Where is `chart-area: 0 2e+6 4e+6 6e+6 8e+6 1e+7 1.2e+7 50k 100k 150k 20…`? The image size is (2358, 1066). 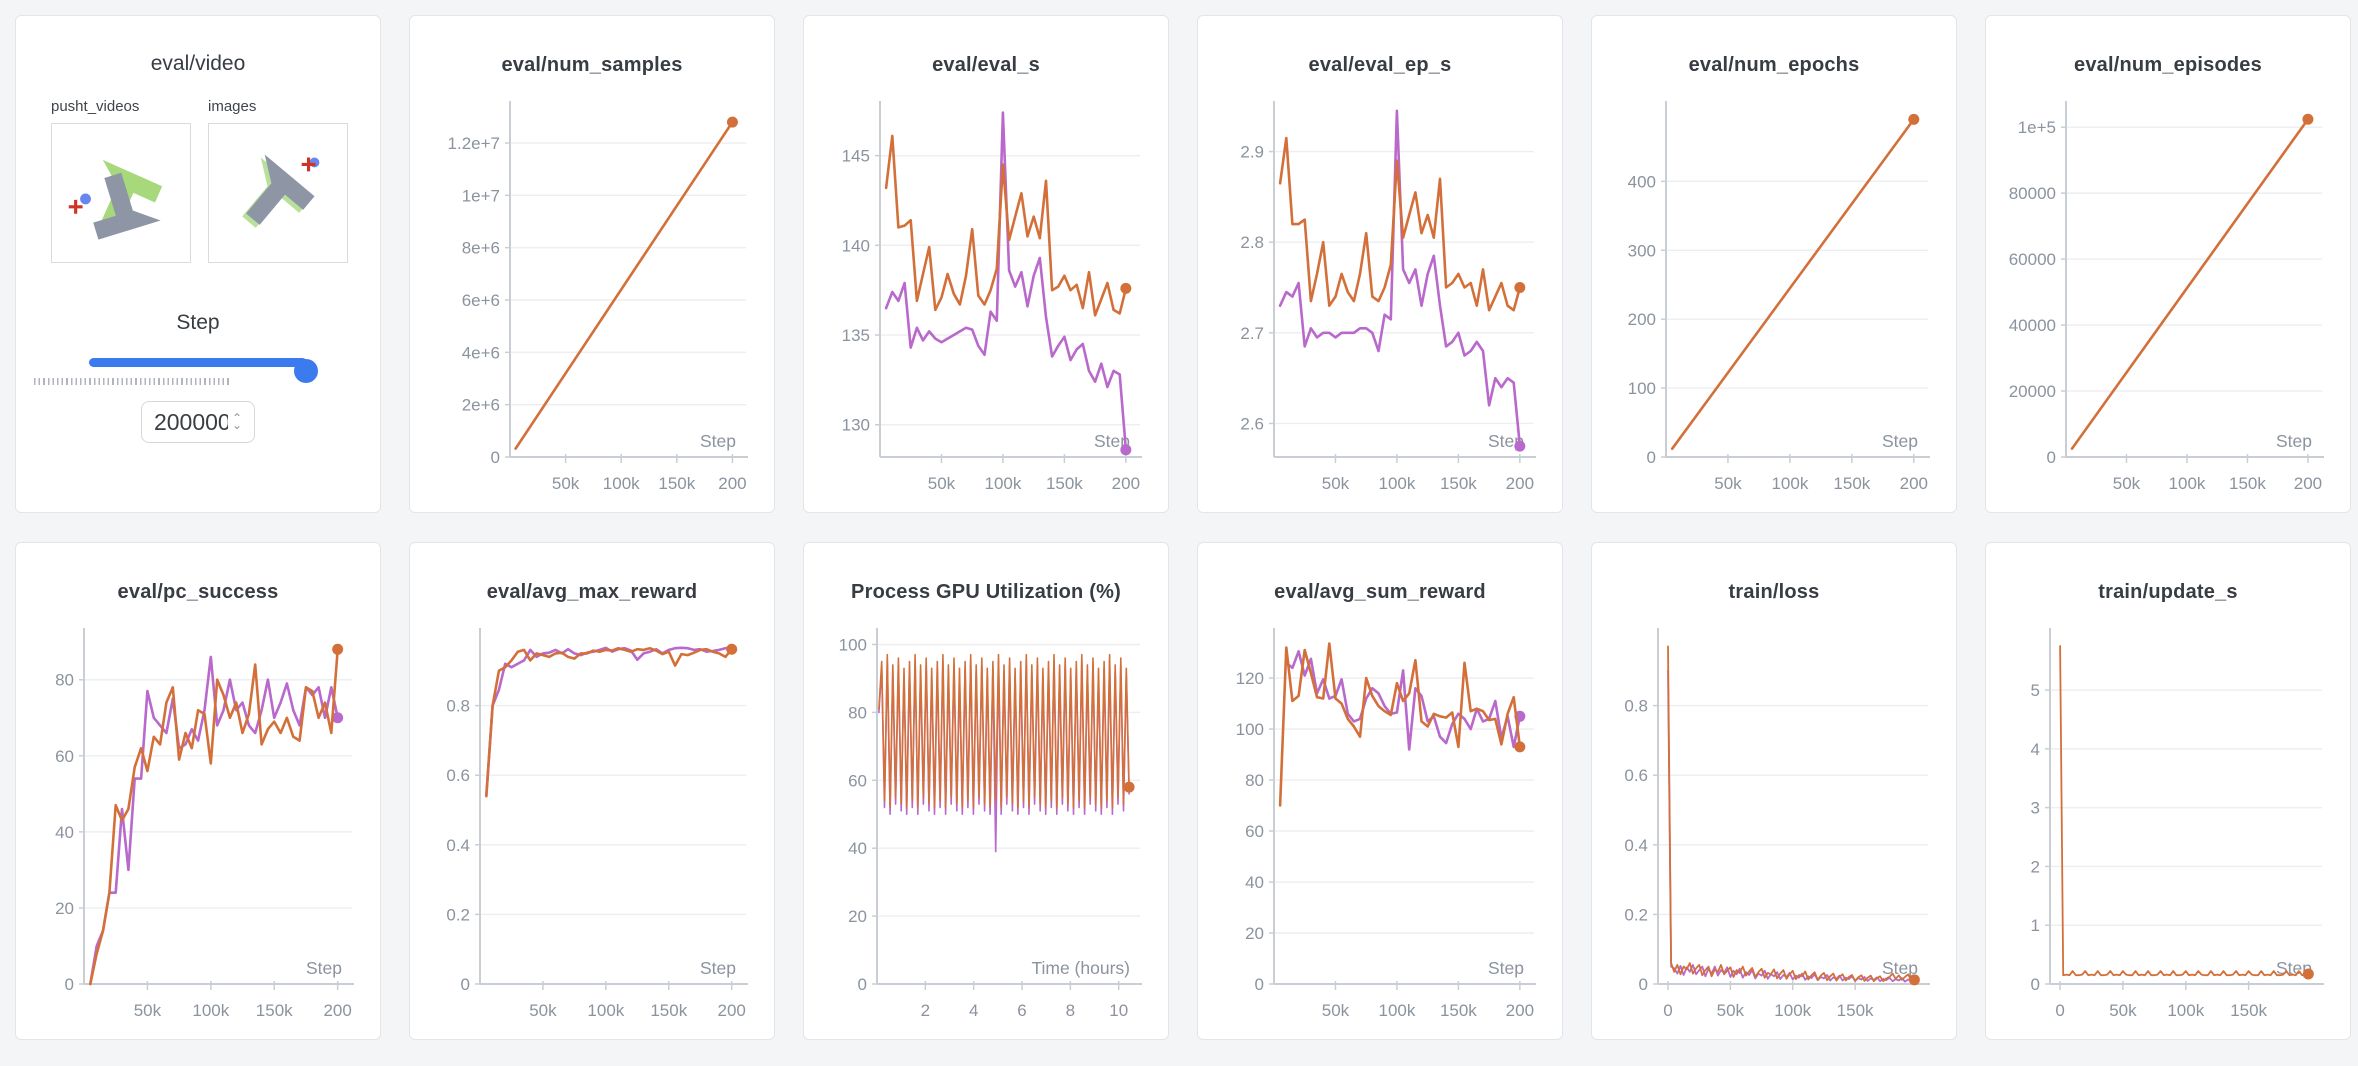 chart-area: 0 2e+6 4e+6 6e+6 8e+6 1e+7 1.2e+7 50k 100k 150k 20… is located at coordinates (592, 296).